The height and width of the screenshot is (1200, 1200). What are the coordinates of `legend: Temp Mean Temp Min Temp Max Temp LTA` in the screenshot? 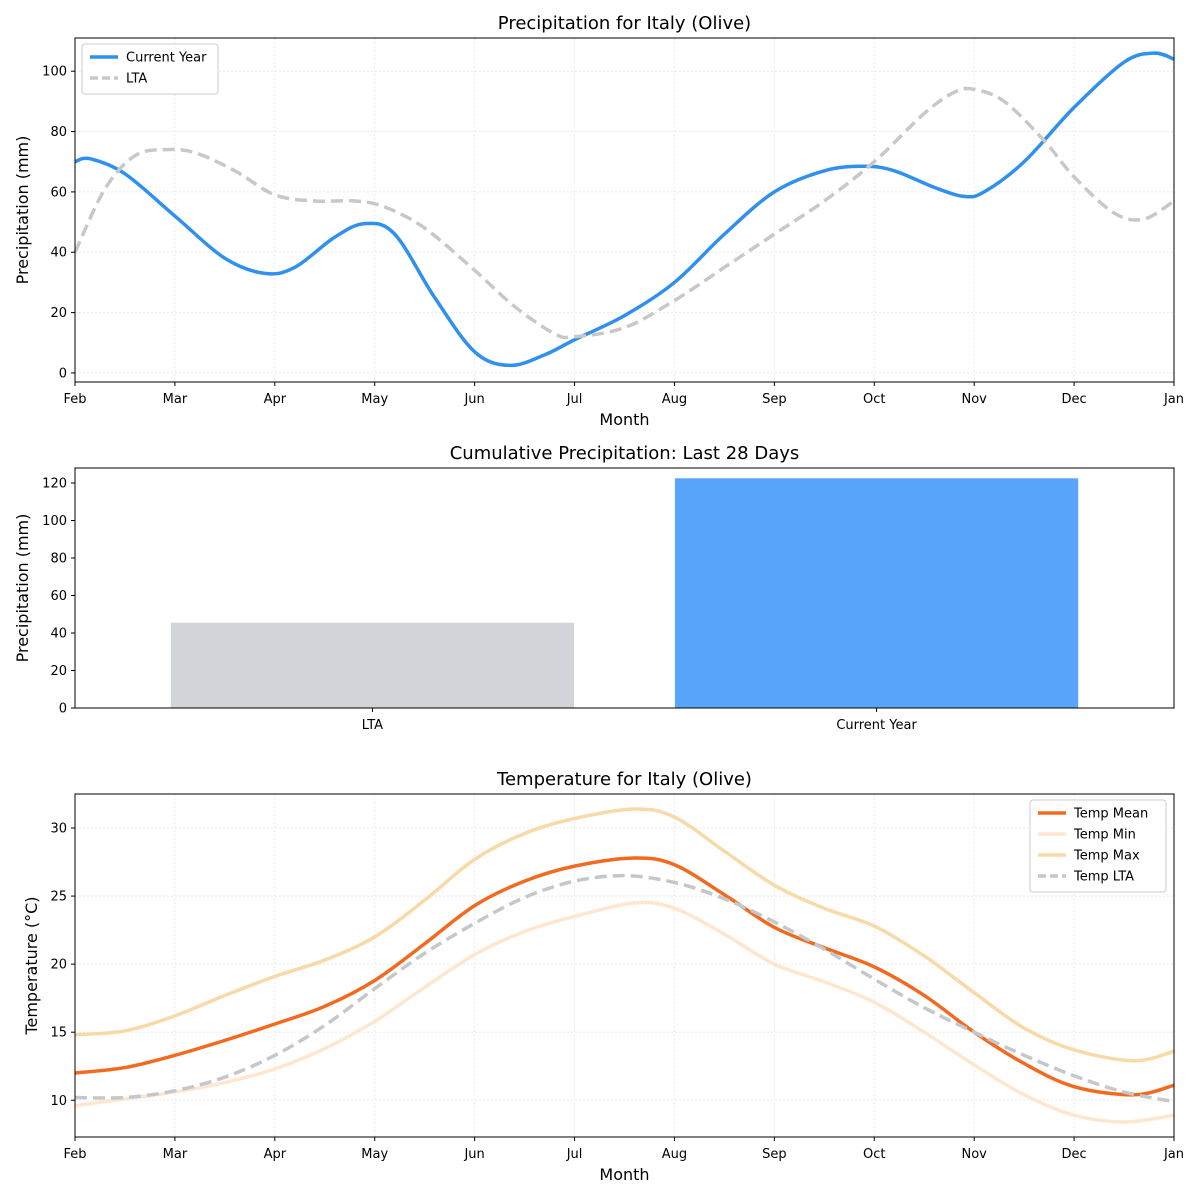 It's located at (1098, 846).